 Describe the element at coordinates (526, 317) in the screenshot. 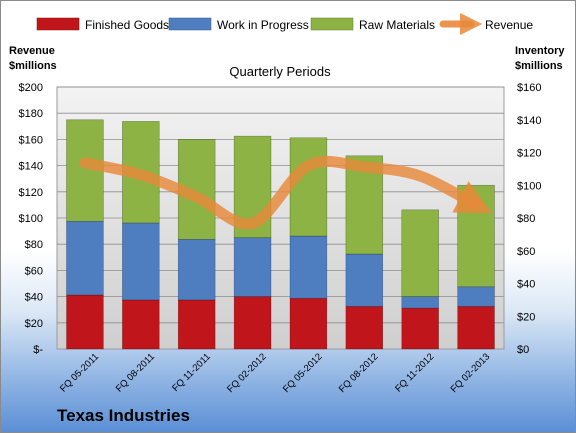

I see `right-tick-label: $20` at that location.